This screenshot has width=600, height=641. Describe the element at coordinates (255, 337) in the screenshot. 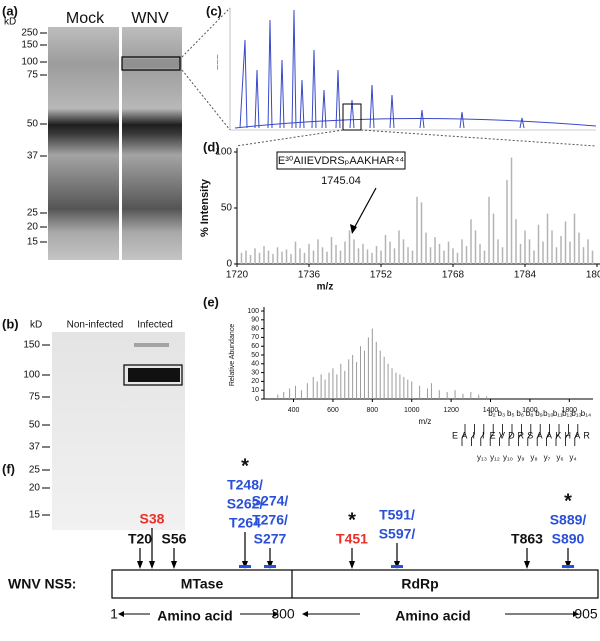

I see `y-tick-label: 70` at that location.